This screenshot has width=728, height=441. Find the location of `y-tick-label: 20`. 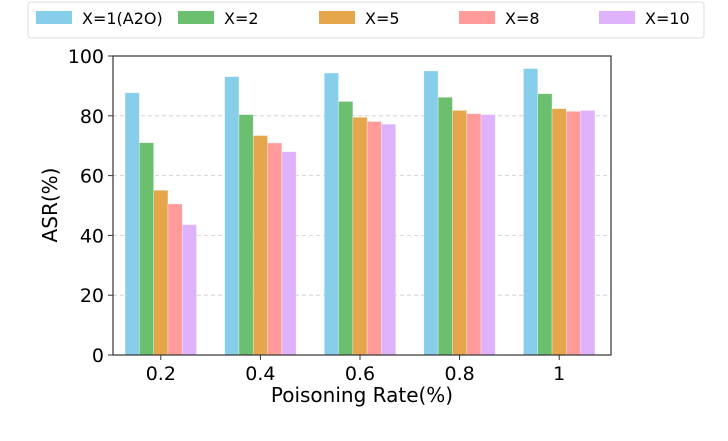

y-tick-label: 20 is located at coordinates (92, 296).